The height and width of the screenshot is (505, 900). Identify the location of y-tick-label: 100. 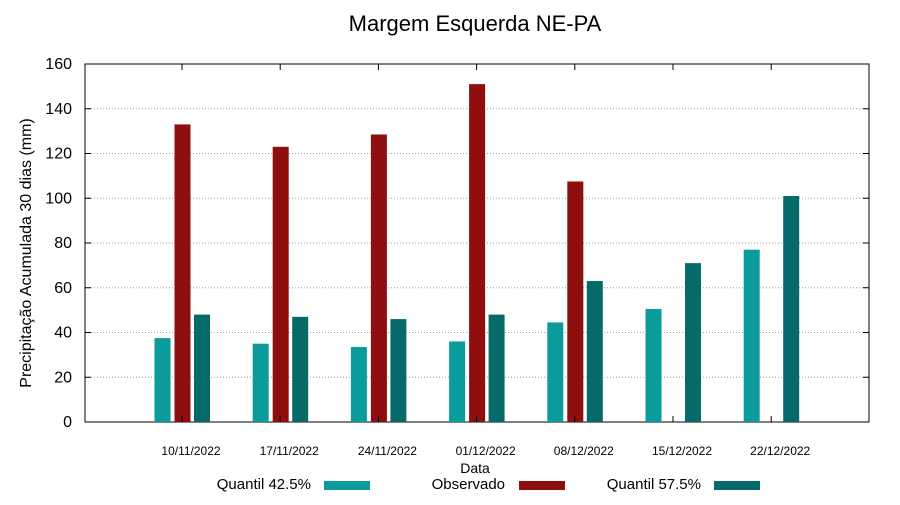
(58, 198).